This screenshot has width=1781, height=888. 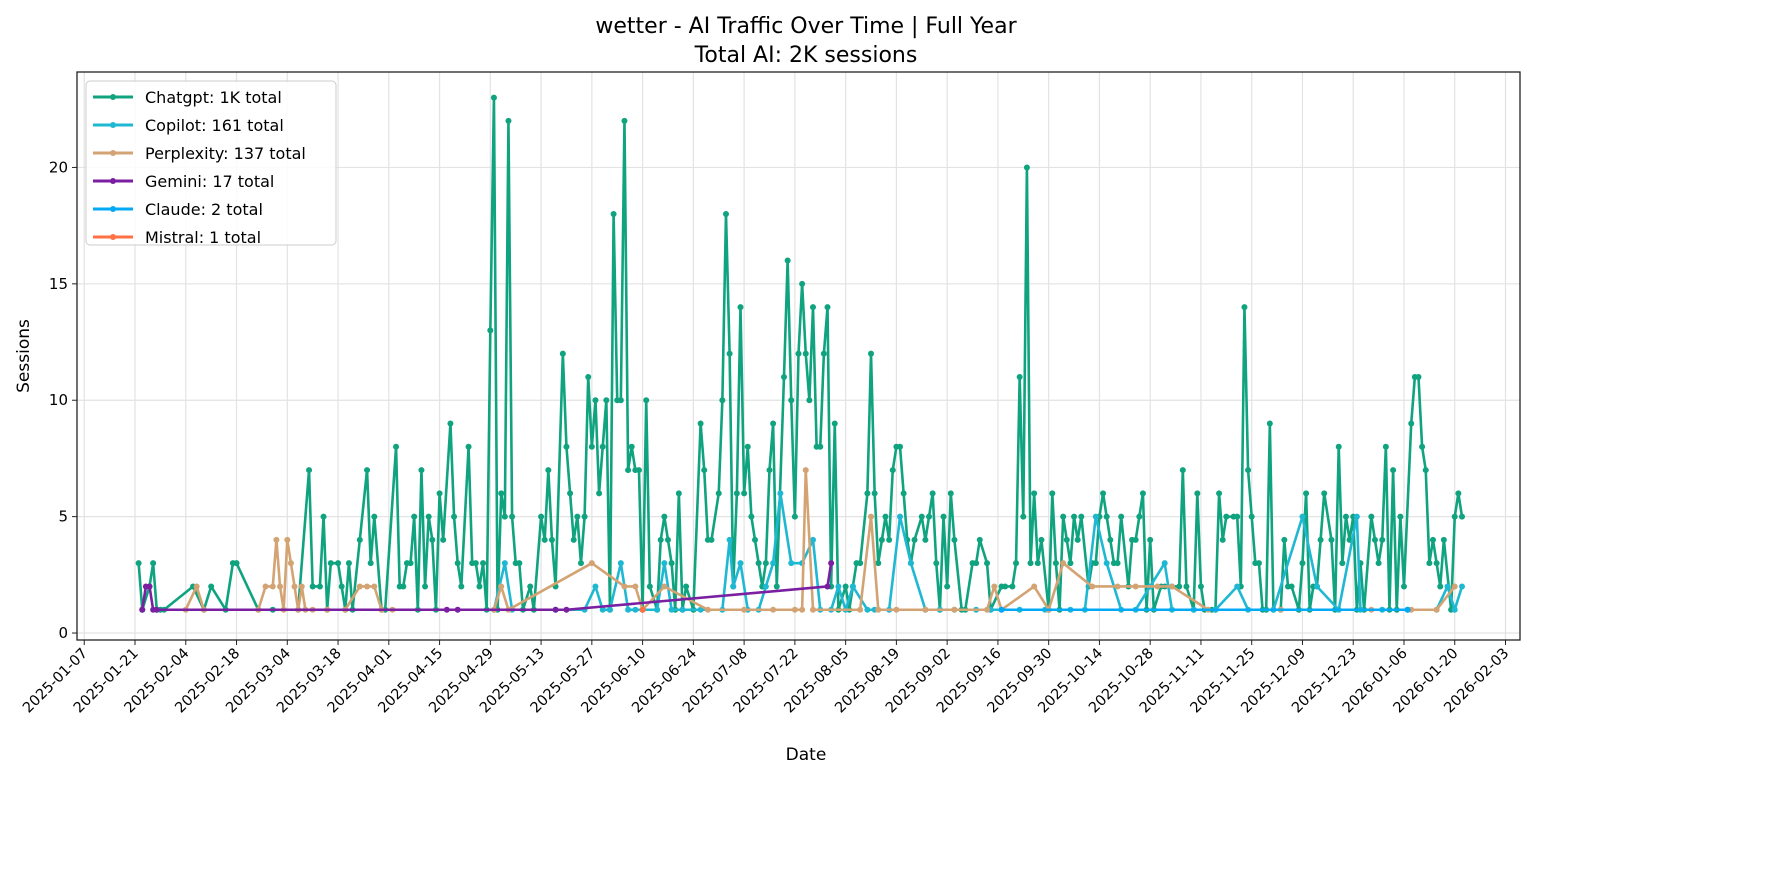 I want to click on y-tick-label: 0, so click(x=63, y=633).